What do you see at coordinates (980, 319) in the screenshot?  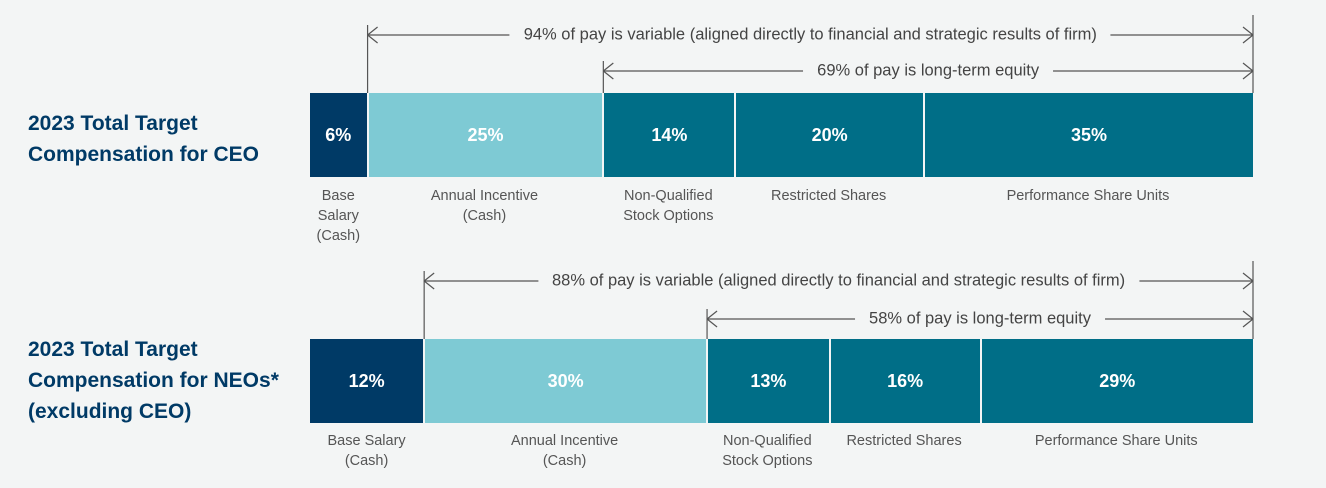 I see `annotation-text: 58% of pay is long-term equity` at bounding box center [980, 319].